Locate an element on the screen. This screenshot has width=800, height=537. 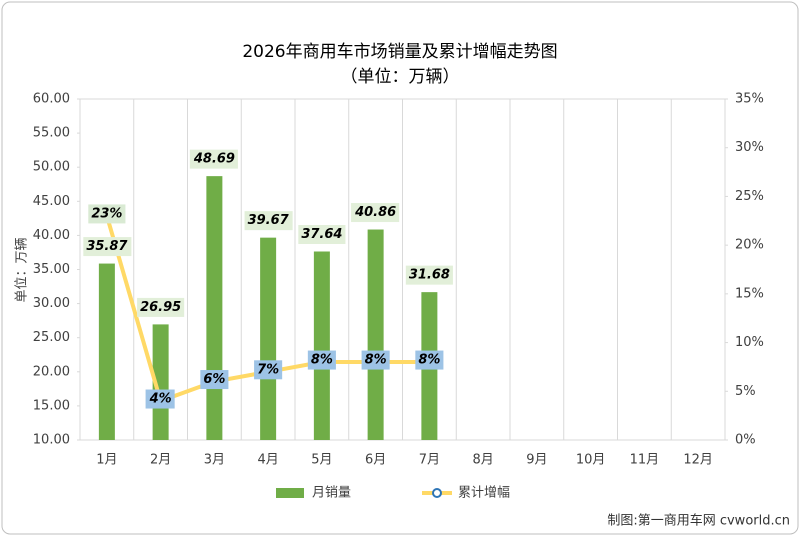
y-tick-label: 45.00 is located at coordinates (51, 201).